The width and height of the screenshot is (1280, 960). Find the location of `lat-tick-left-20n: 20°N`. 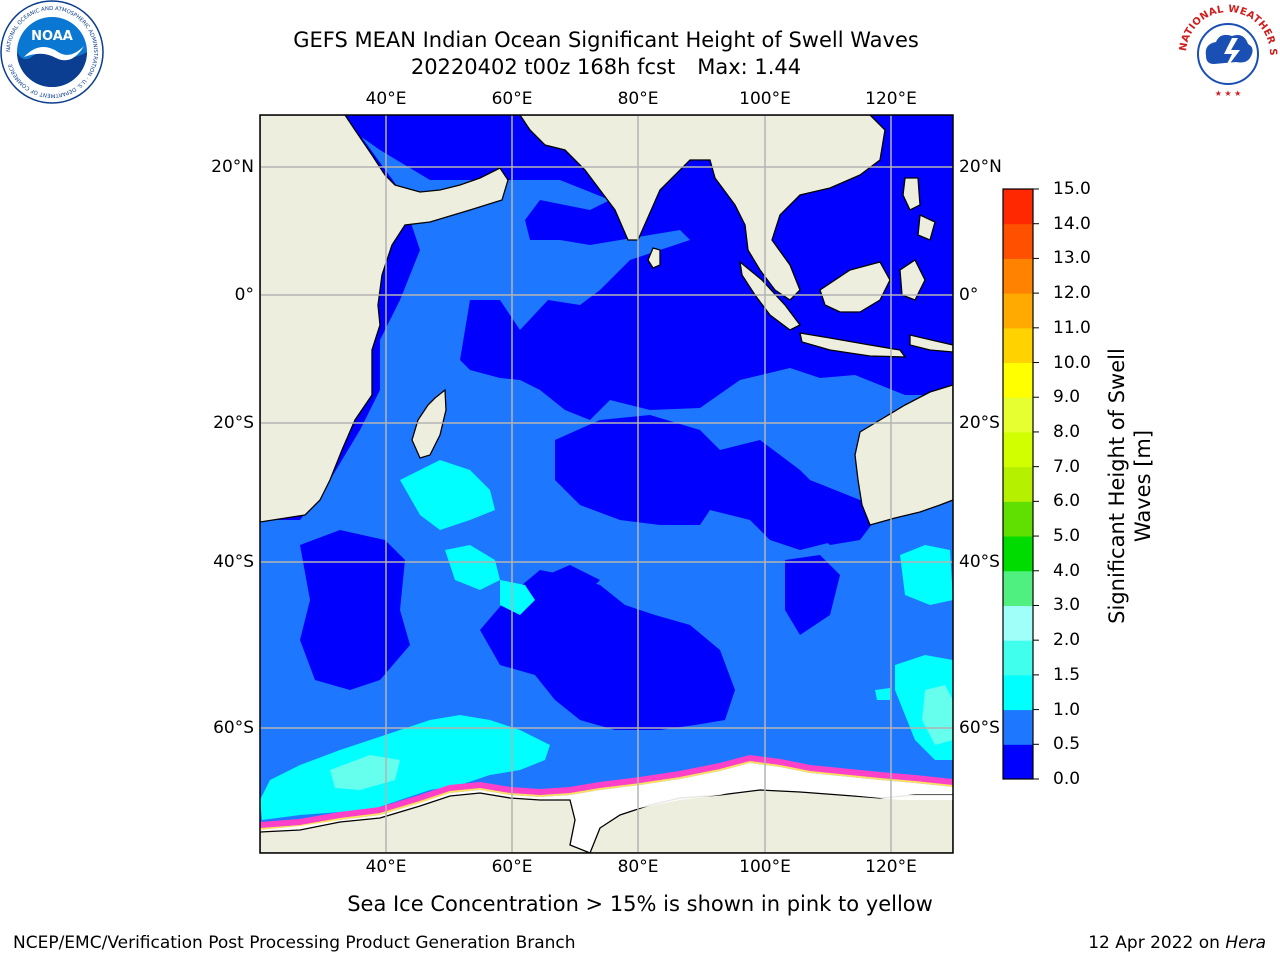

lat-tick-left-20n: 20°N is located at coordinates (232, 167).